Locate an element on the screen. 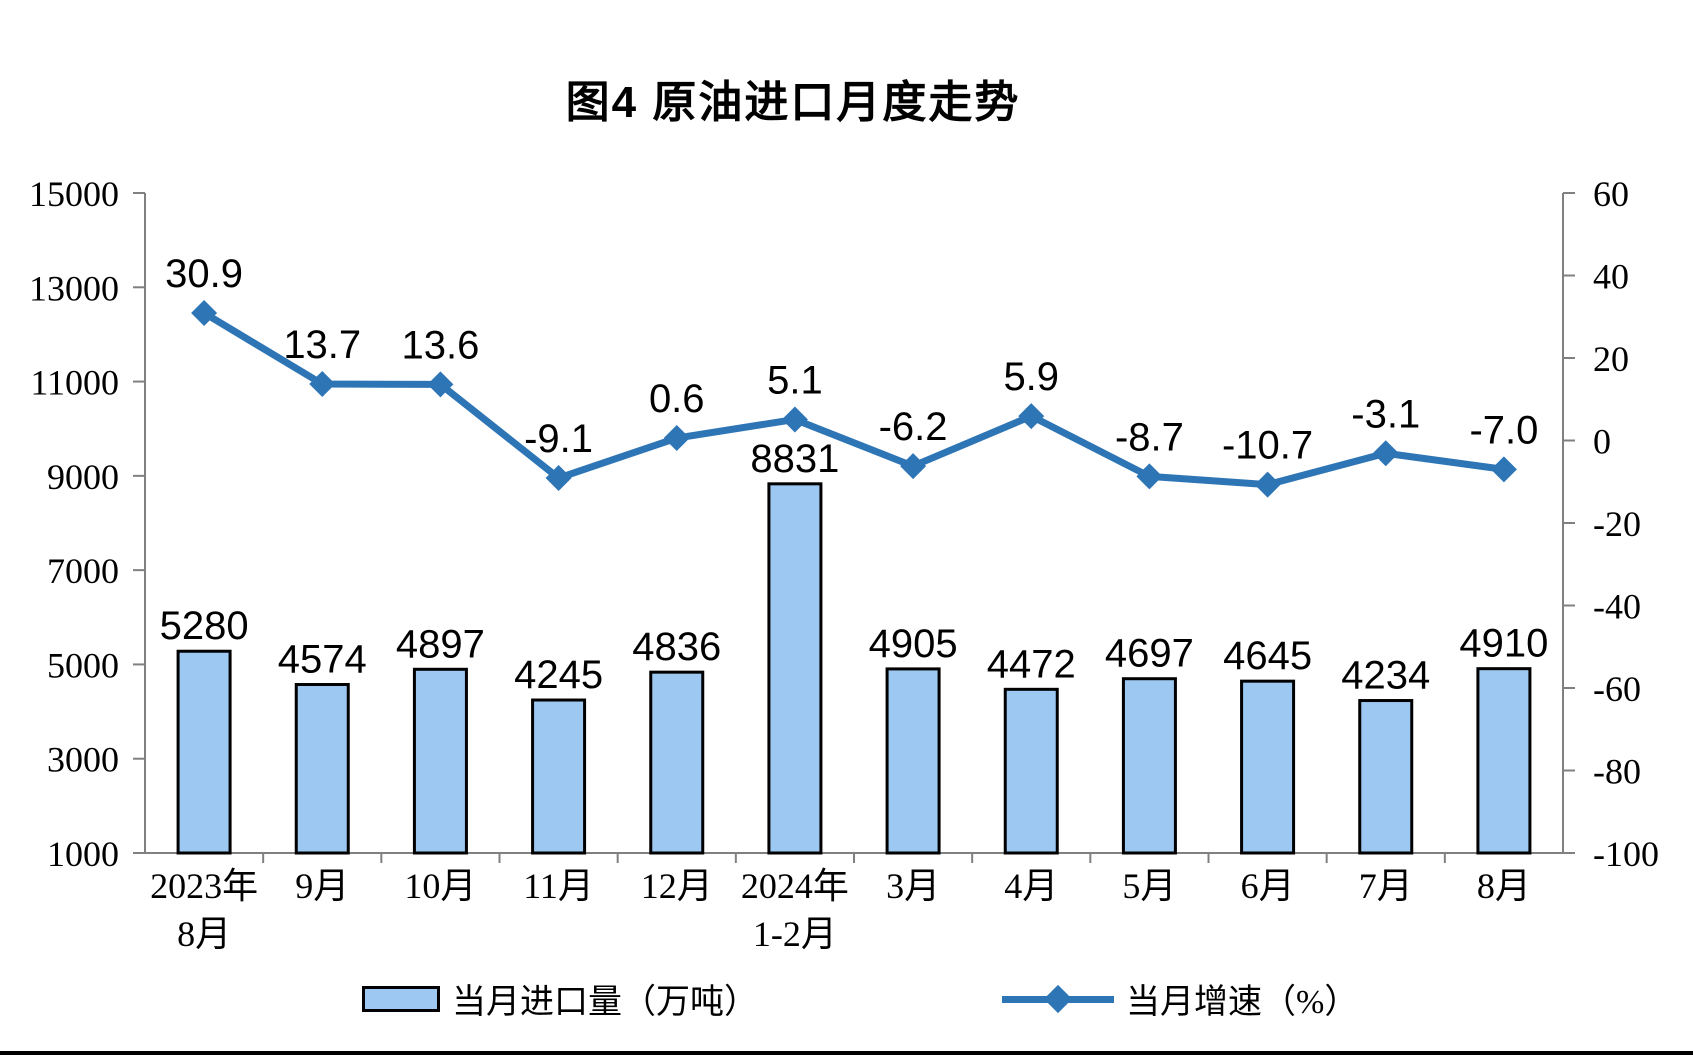 This screenshot has height=1057, width=1693. line-value-label: 5.1 is located at coordinates (795, 380).